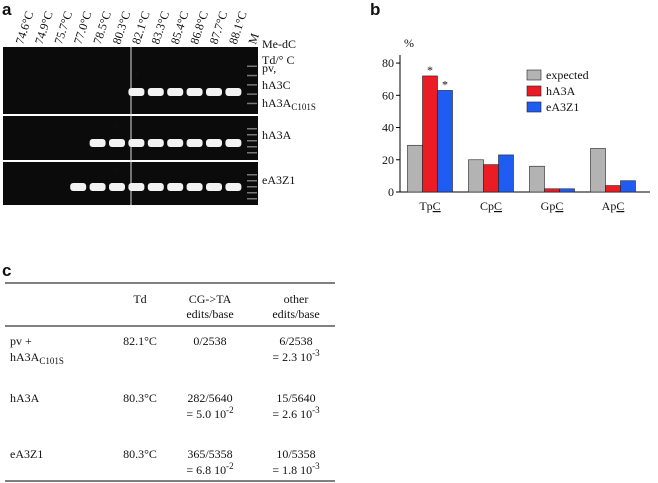 Image resolution: width=658 pixels, height=483 pixels. What do you see at coordinates (276, 85) in the screenshot?
I see `row-label-text: hA3C` at bounding box center [276, 85].